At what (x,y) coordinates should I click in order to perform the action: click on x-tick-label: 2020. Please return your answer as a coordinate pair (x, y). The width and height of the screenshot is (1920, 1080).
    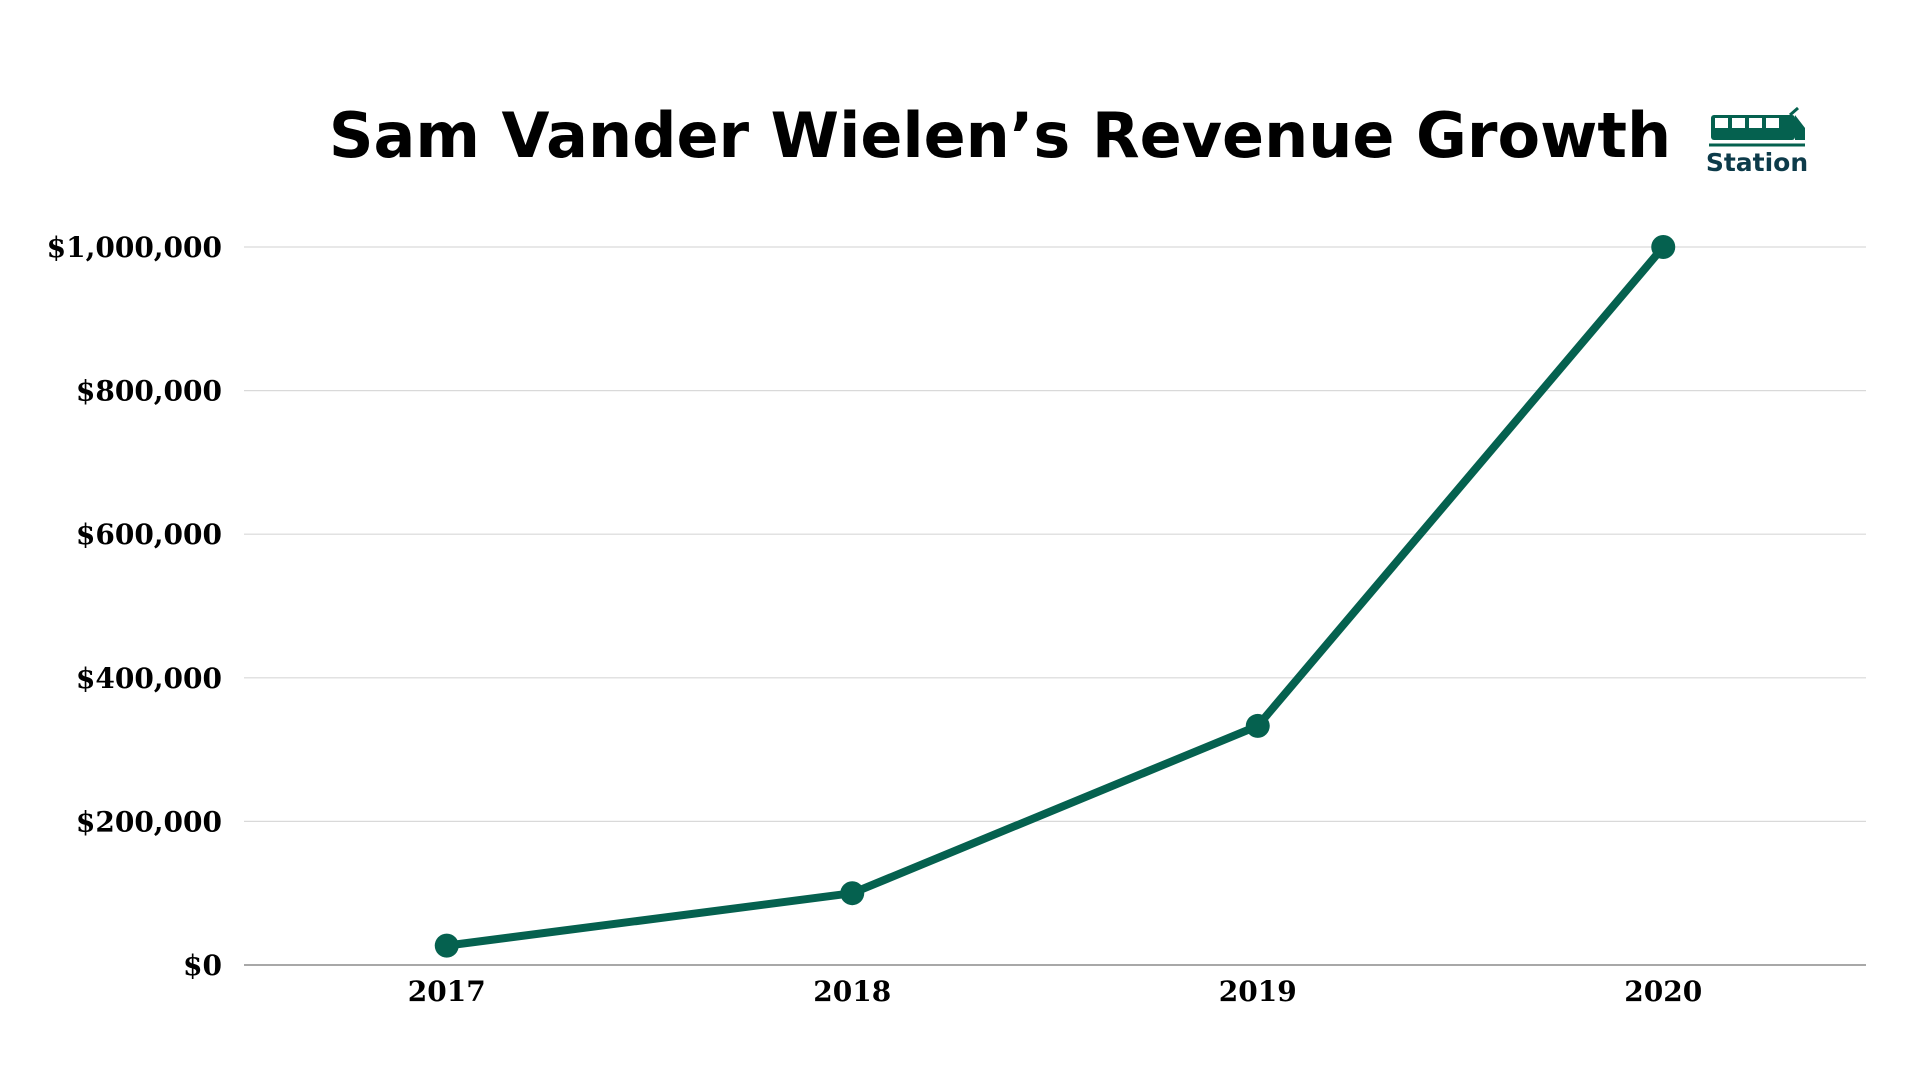
    Looking at the image, I should click on (1663, 991).